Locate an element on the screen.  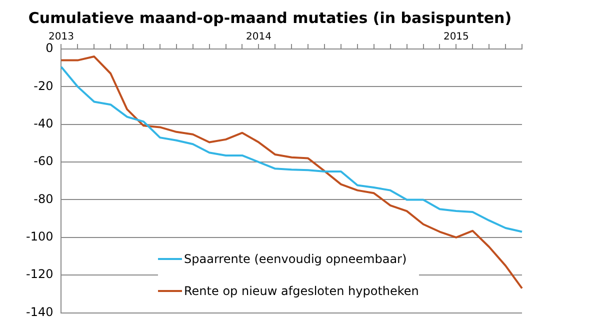
legend-label: Spaarrente (eenvoudig opneembaar) is located at coordinates (295, 259).